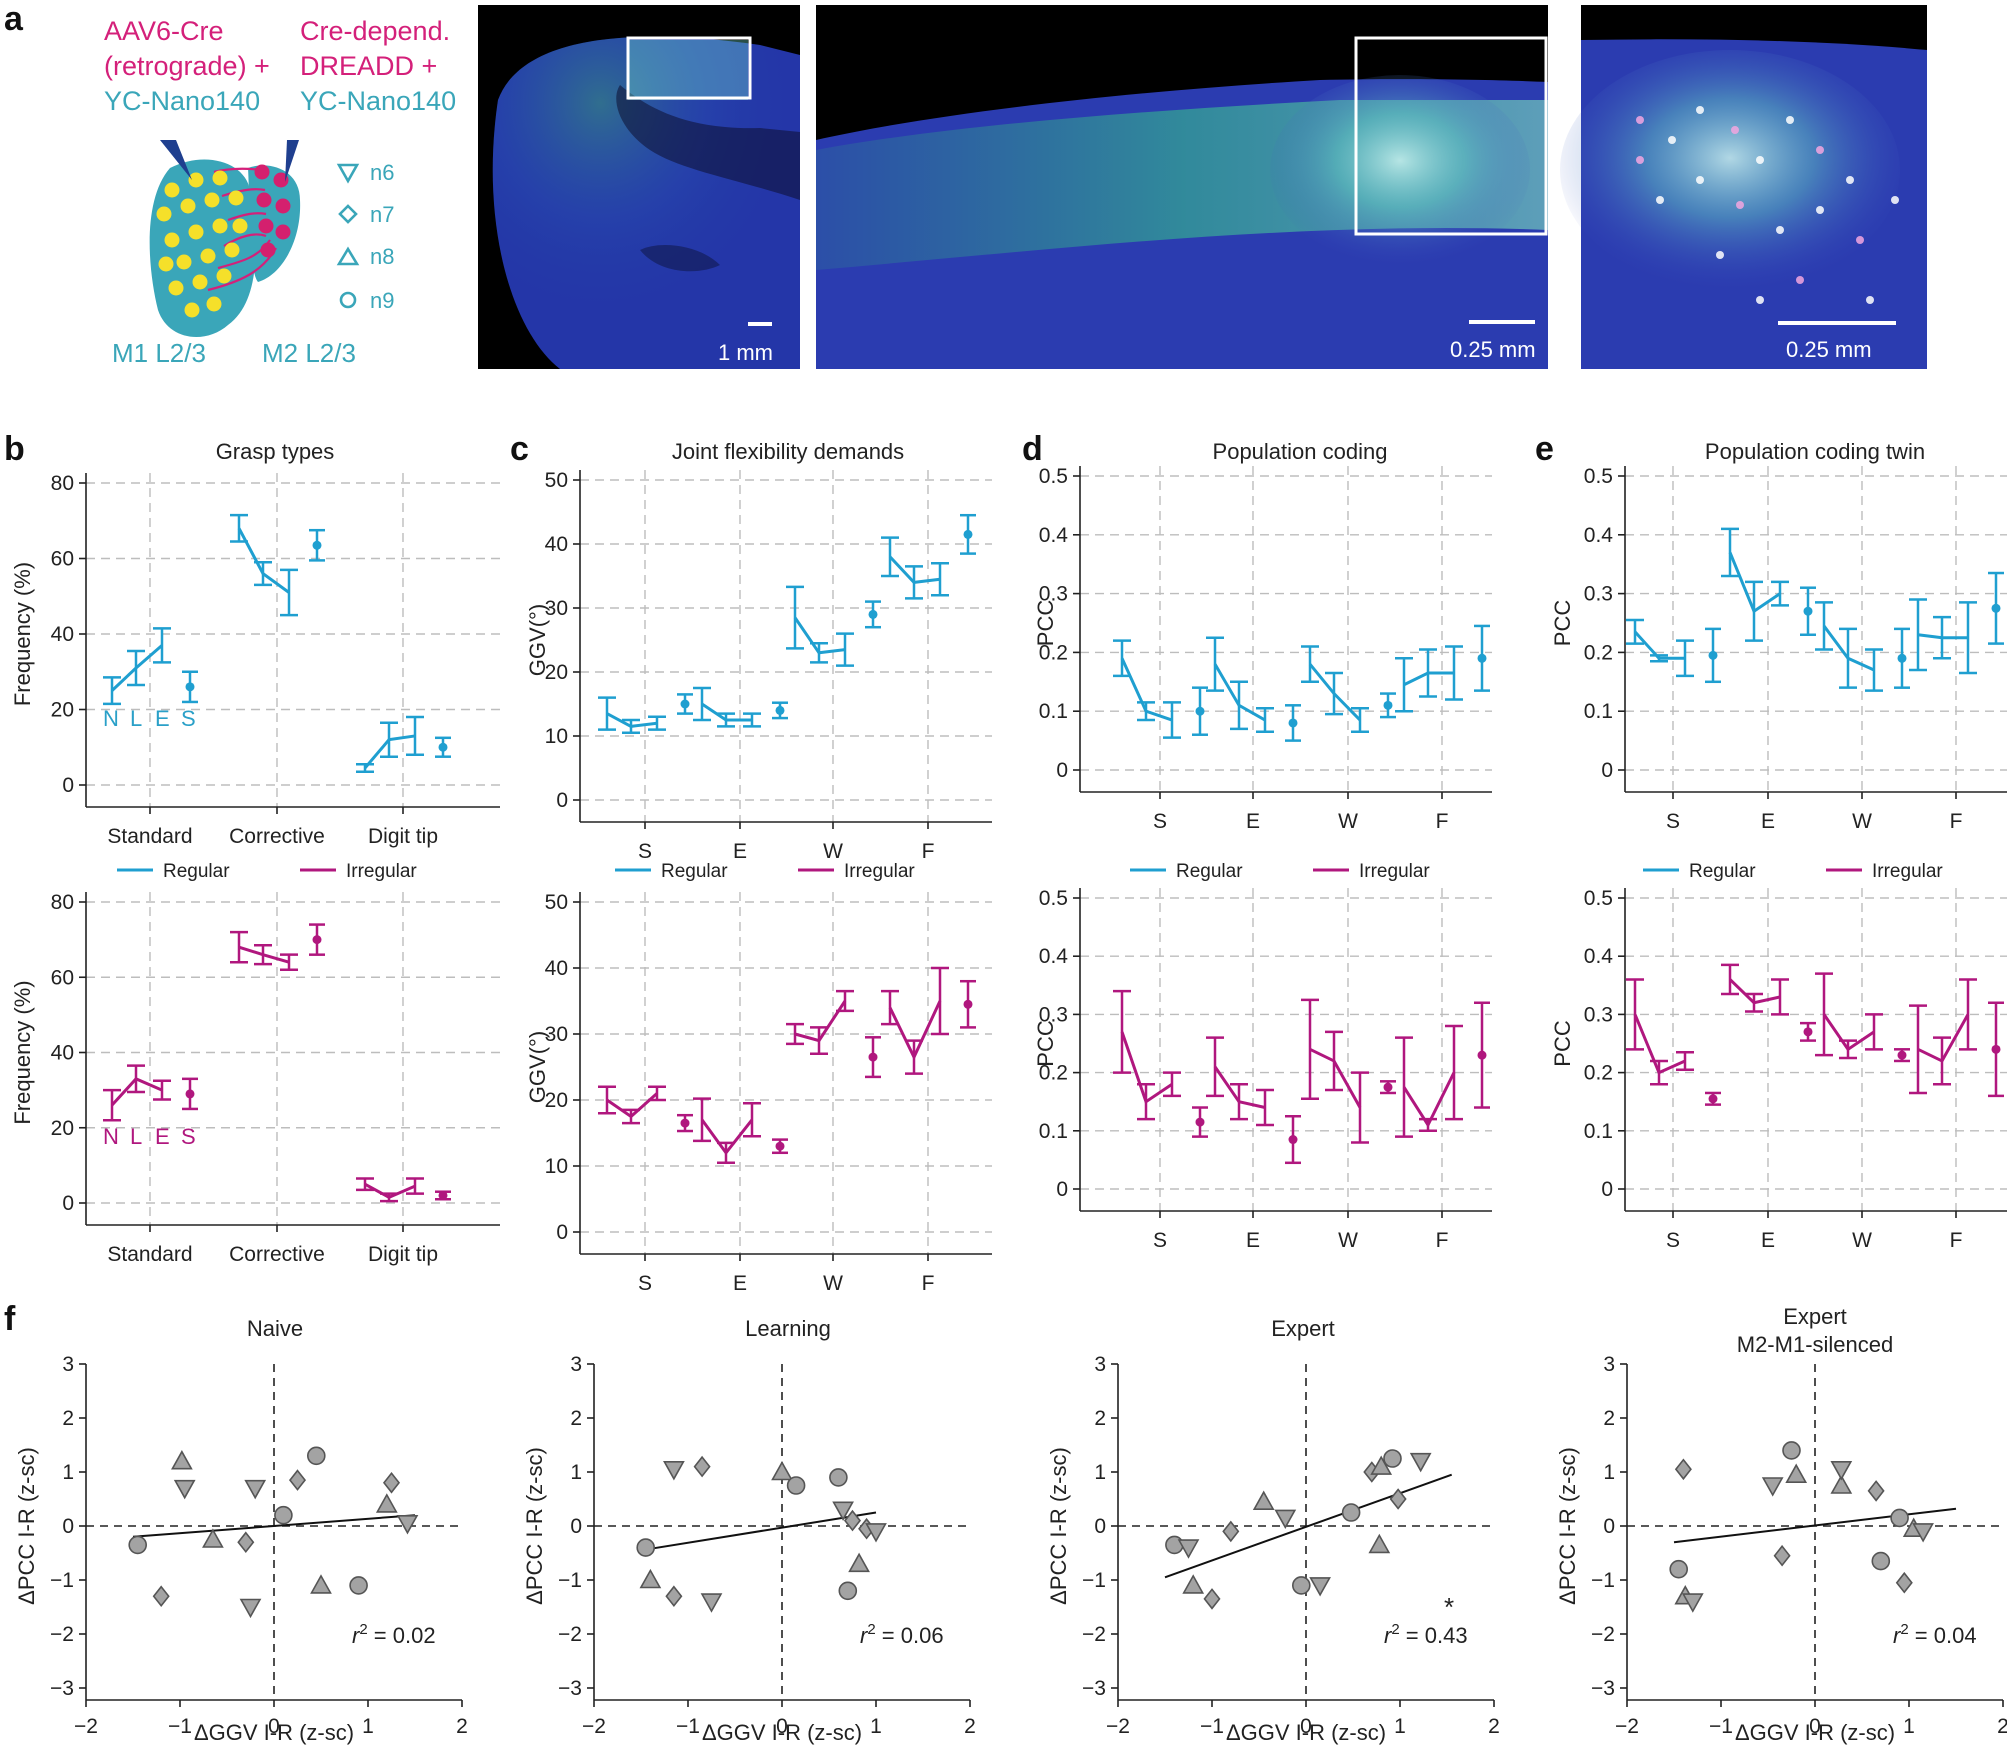 Image resolution: width=2007 pixels, height=1749 pixels. I want to click on chart-title-line-2: M2-M1-silenced, so click(1815, 1344).